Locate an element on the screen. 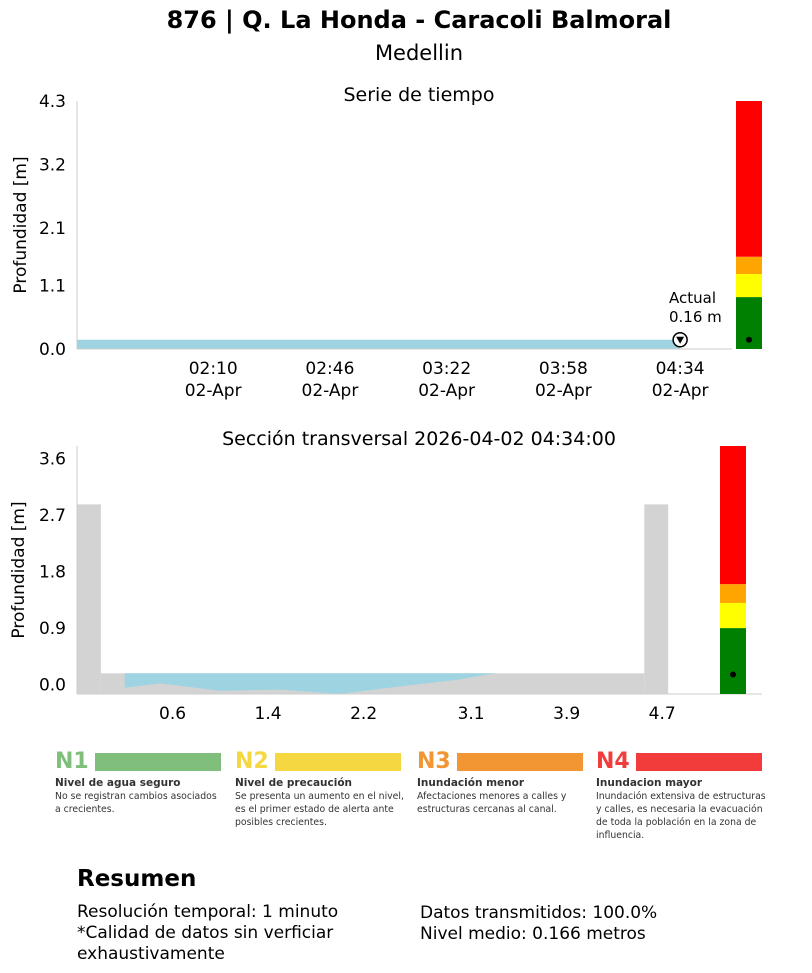 Image resolution: width=812 pixels, height=973 pixels. legend-code: N2 is located at coordinates (252, 761).